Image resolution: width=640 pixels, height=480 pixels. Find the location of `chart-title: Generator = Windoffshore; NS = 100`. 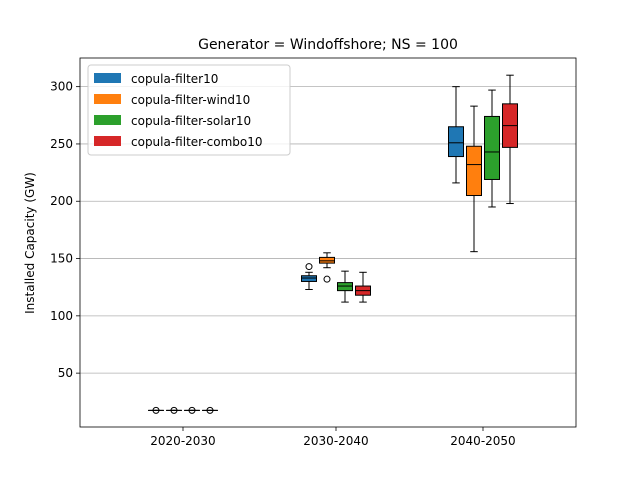

chart-title: Generator = Windoffshore; NS = 100 is located at coordinates (328, 45).